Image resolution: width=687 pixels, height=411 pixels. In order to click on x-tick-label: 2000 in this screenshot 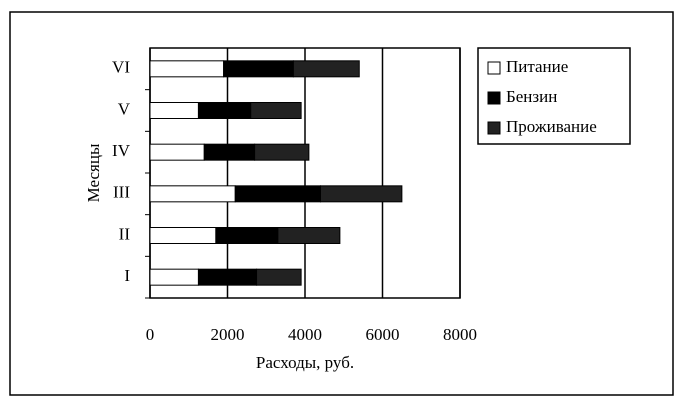, I will do `click(228, 334)`.